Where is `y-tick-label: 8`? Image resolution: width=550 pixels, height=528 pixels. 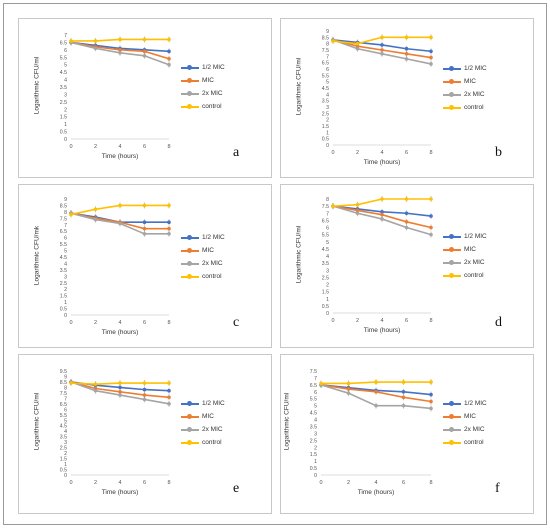
y-tick-label: 8 is located at coordinates (65, 388).